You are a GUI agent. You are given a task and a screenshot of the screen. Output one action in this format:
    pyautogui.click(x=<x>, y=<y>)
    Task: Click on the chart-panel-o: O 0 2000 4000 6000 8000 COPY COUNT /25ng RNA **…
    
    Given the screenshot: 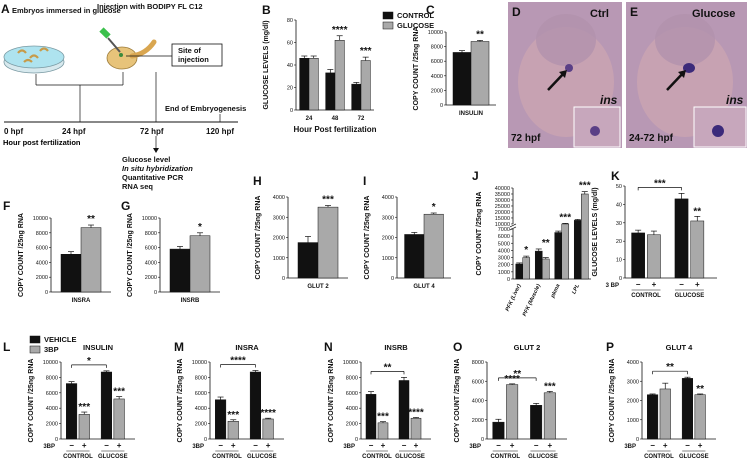 What is the action you would take?
    pyautogui.click(x=510, y=400)
    